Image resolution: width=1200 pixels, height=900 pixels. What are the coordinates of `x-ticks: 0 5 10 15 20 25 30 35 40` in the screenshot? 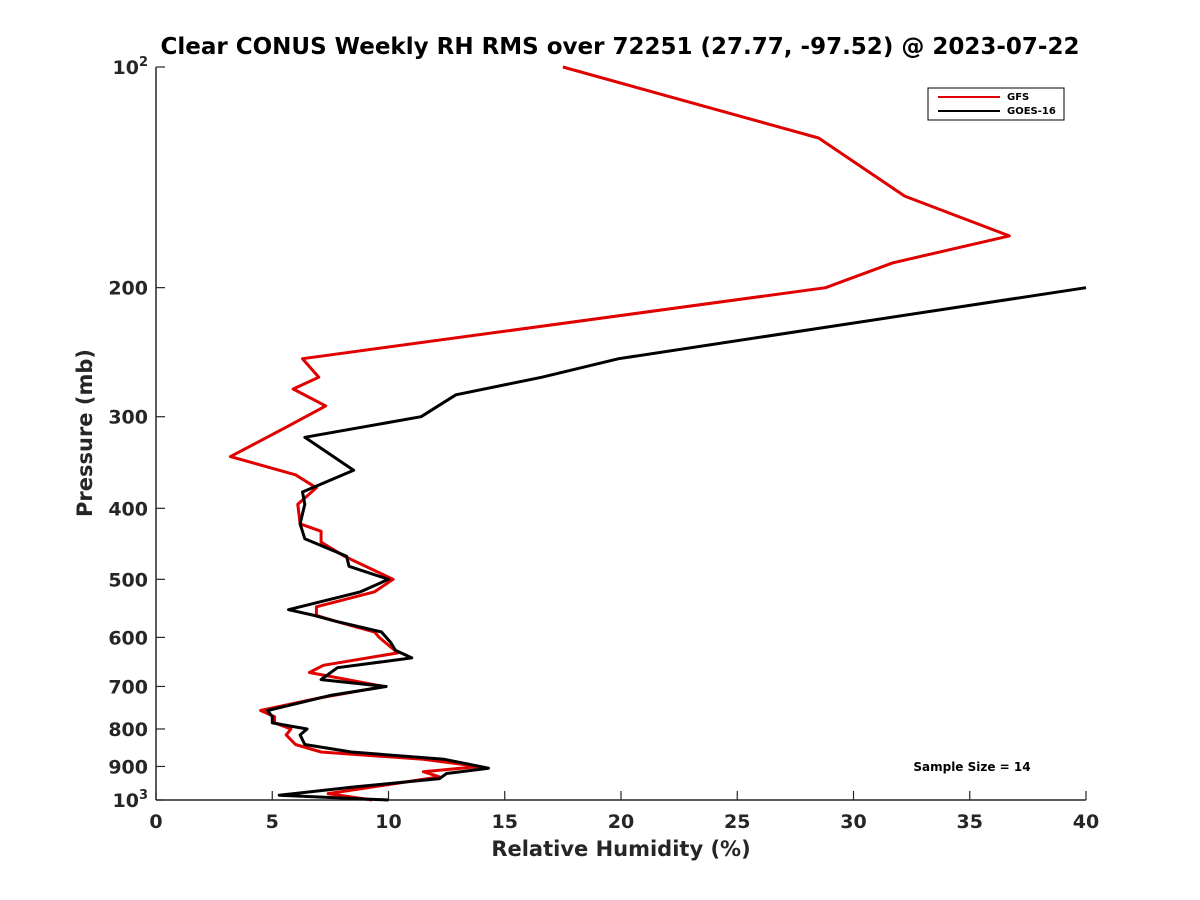 It's located at (624, 812).